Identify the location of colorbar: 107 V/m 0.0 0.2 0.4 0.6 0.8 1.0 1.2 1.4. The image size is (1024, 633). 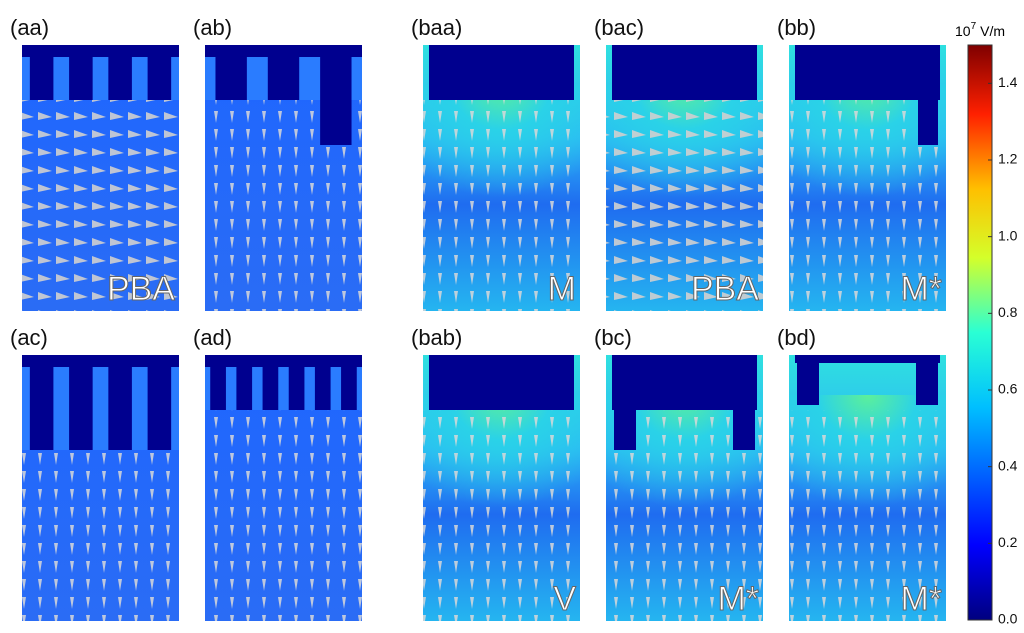
(986, 324).